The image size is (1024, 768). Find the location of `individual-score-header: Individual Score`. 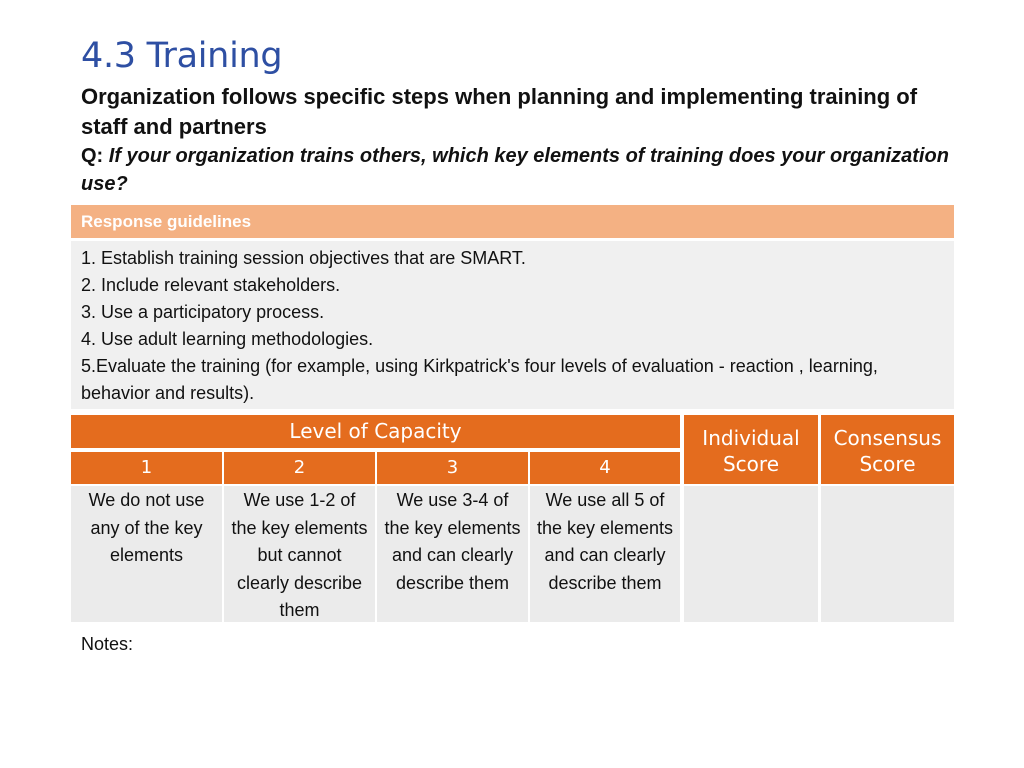

individual-score-header: Individual Score is located at coordinates (751, 449).